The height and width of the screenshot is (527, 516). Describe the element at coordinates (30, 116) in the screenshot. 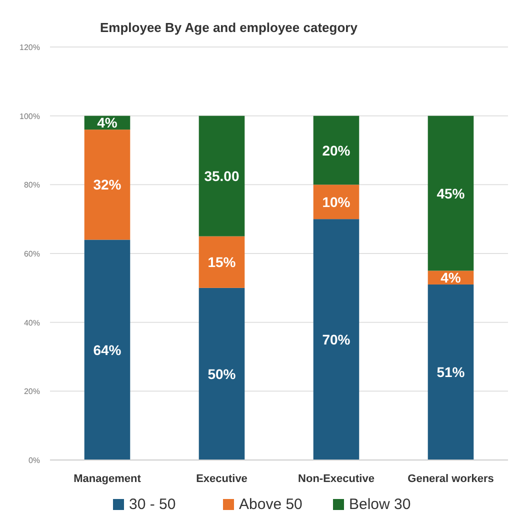

I see `y-tick-label: 100%` at that location.